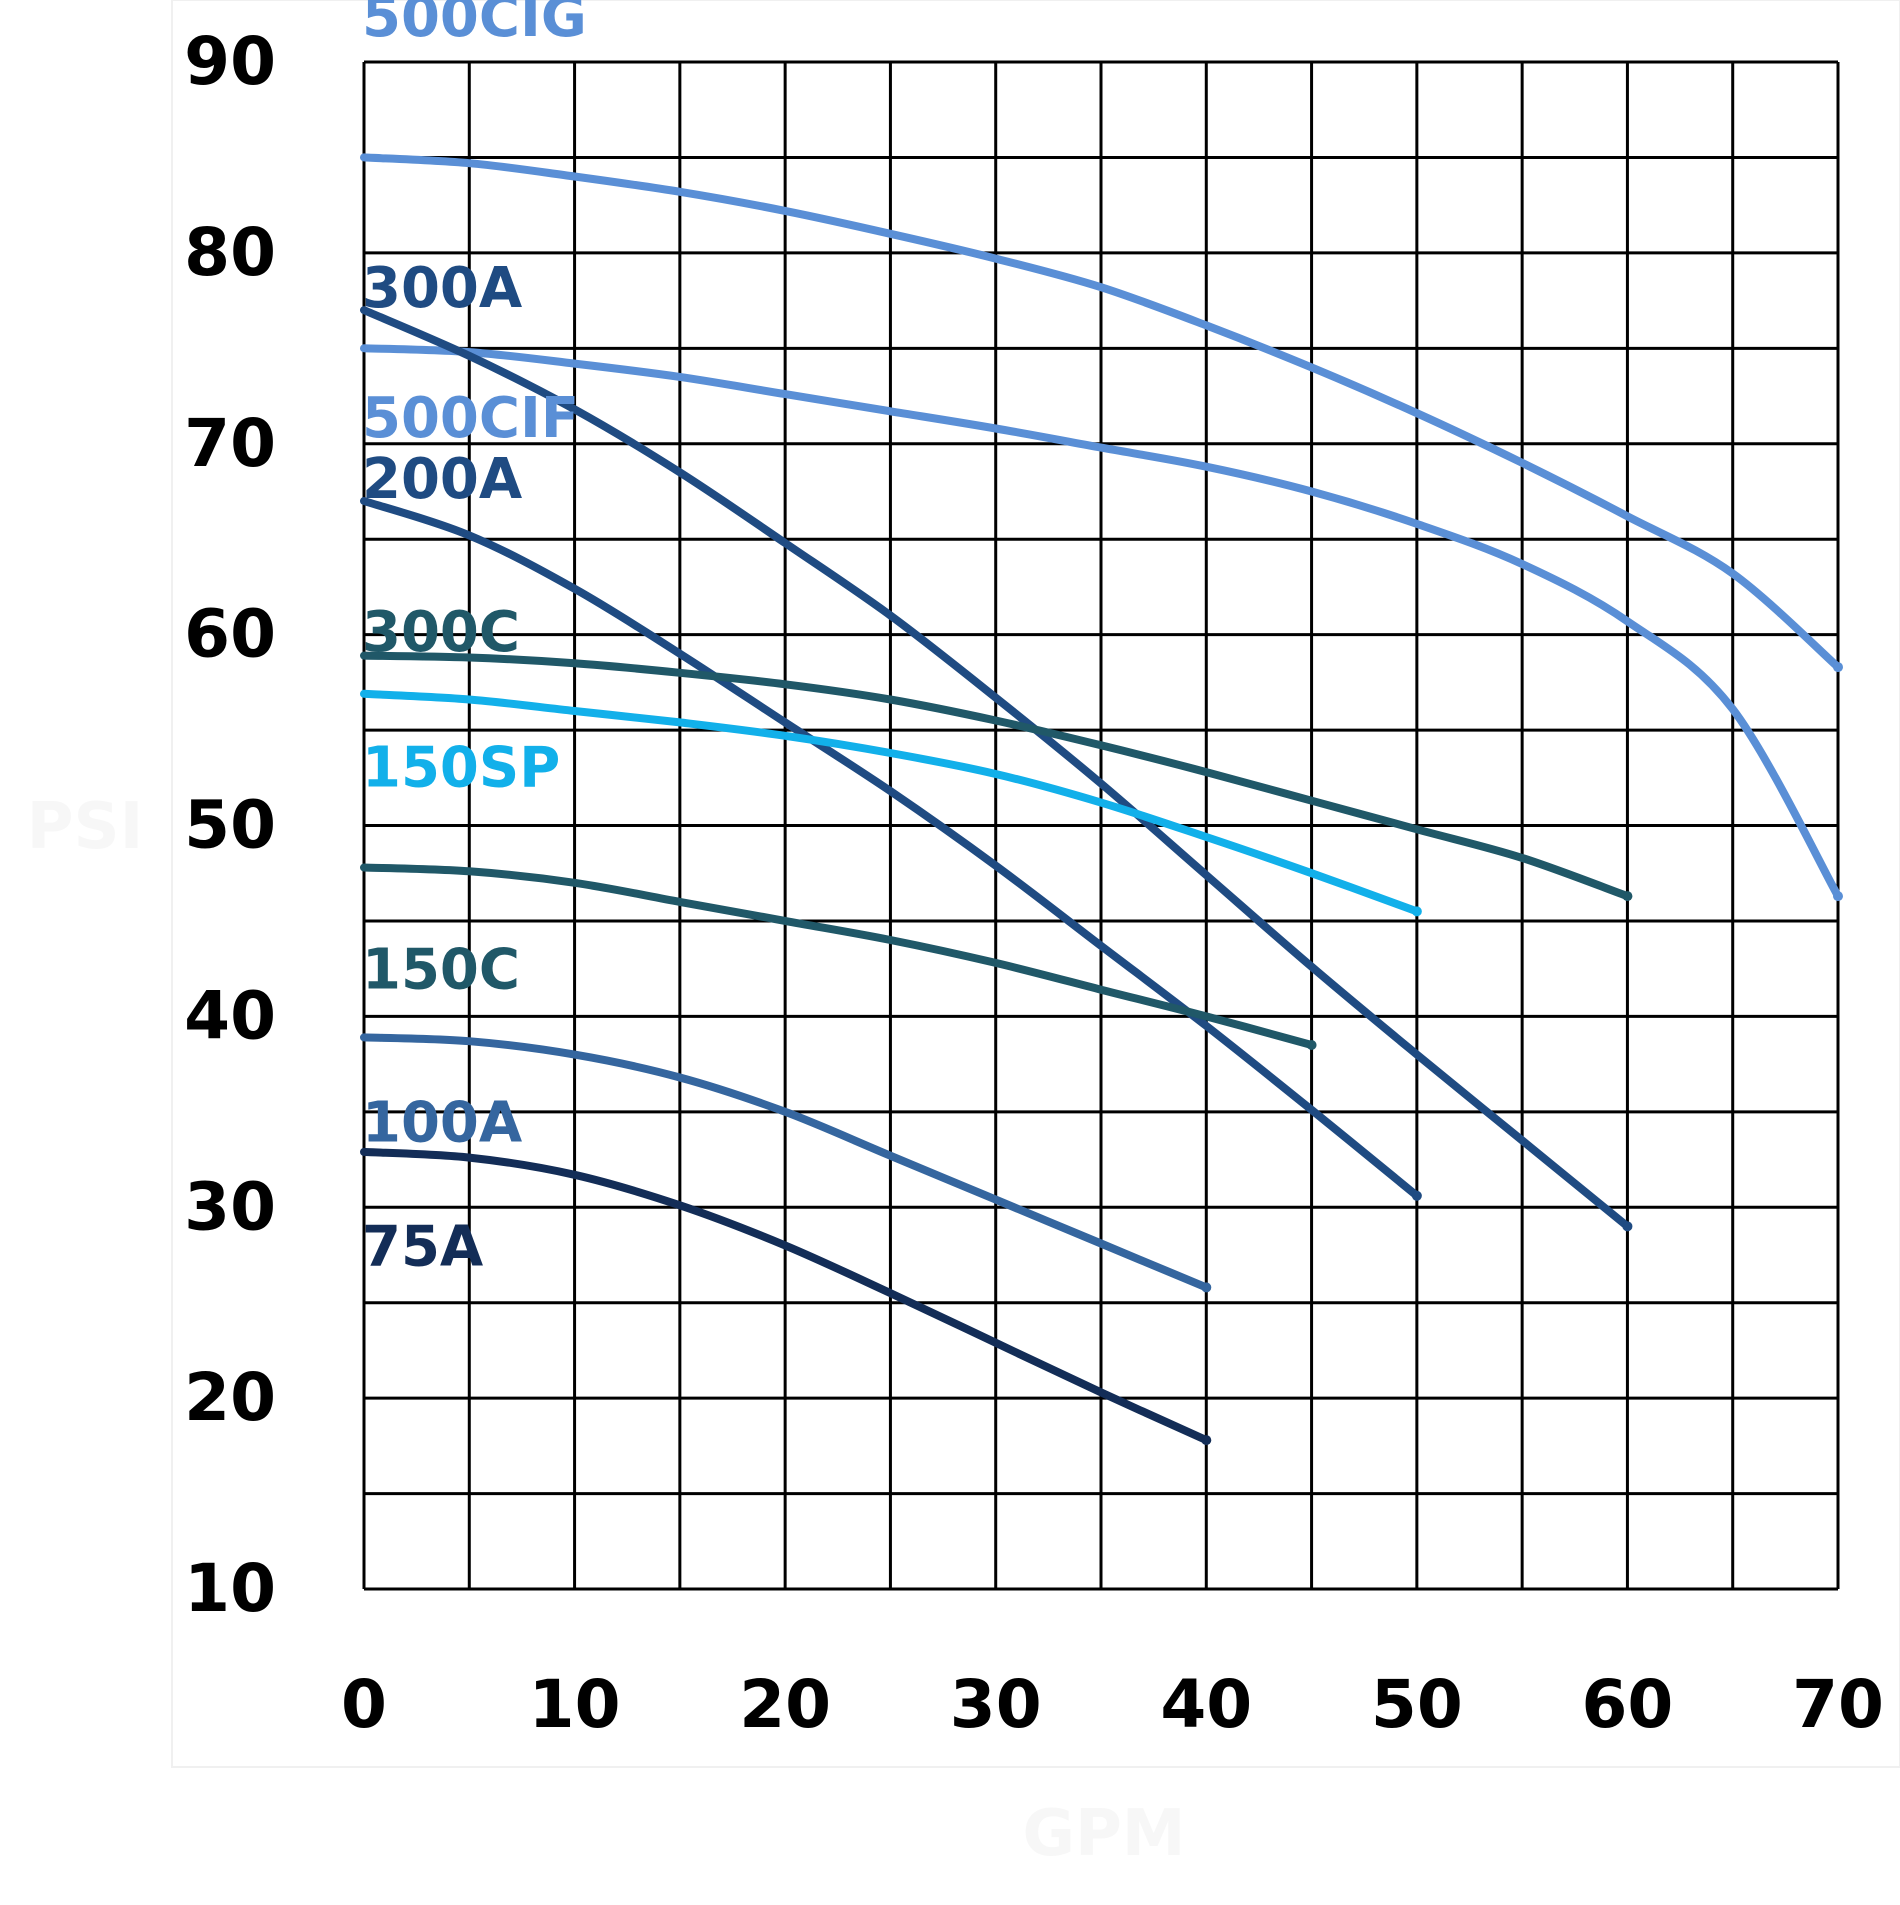 This screenshot has height=1905, width=1900. Describe the element at coordinates (230, 1206) in the screenshot. I see `y-tick-label: 30` at that location.